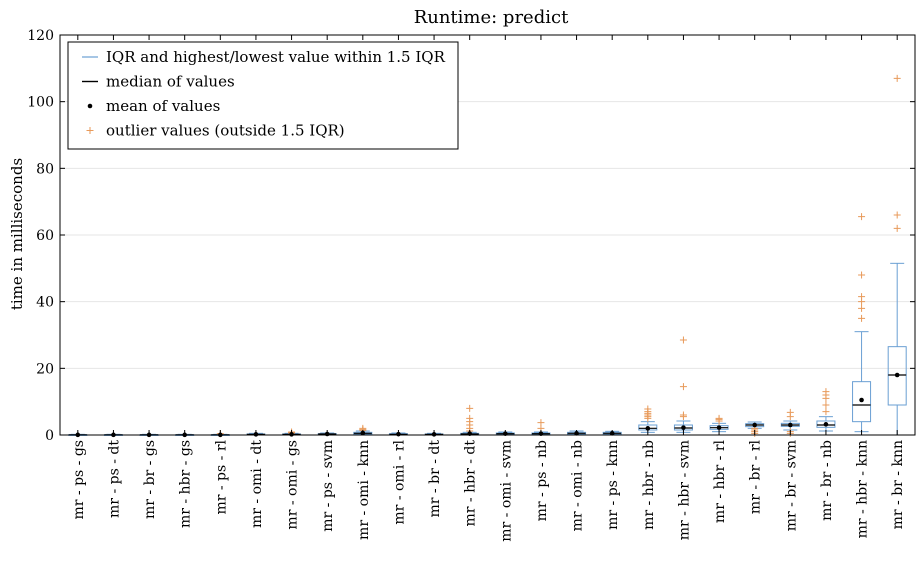 The width and height of the screenshot is (922, 562). I want to click on x-tick-label: mr - hbr - nb, so click(649, 485).